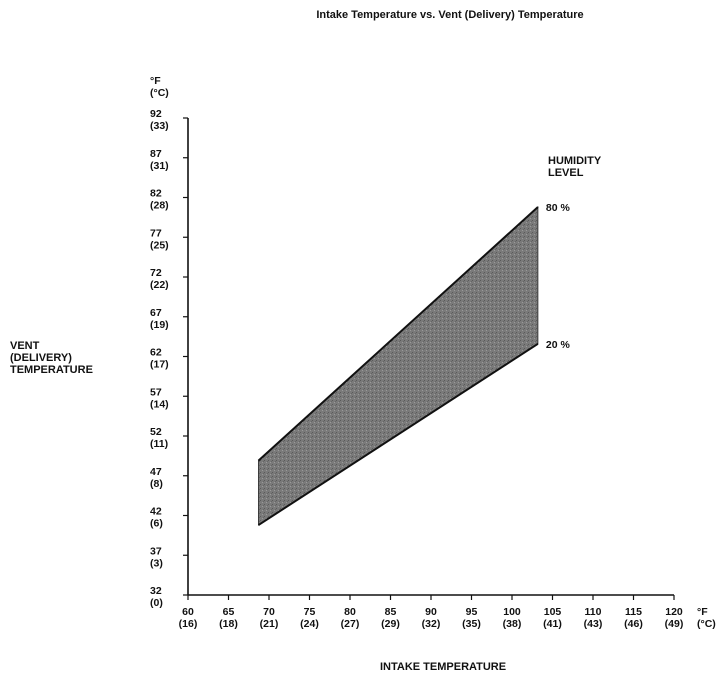 This screenshot has height=683, width=725. Describe the element at coordinates (156, 114) in the screenshot. I see `y-tick-label: 92` at that location.